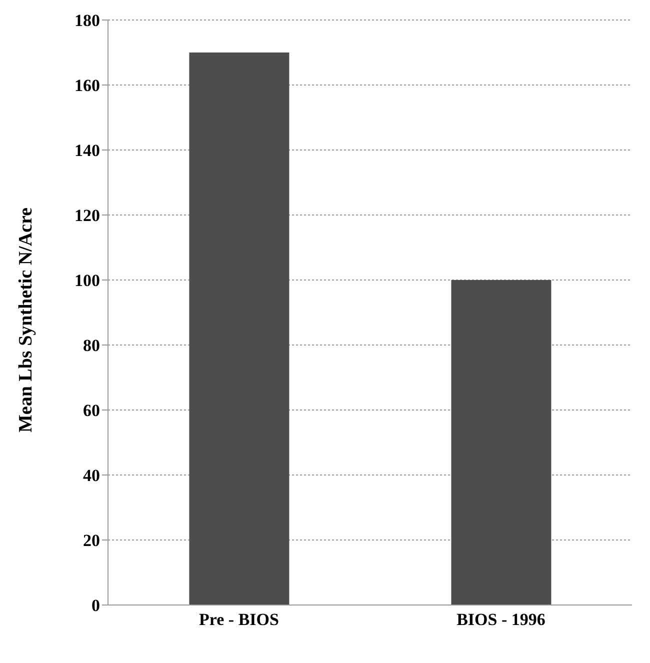 Image resolution: width=650 pixels, height=663 pixels. I want to click on y-tick-label: 140, so click(87, 150).